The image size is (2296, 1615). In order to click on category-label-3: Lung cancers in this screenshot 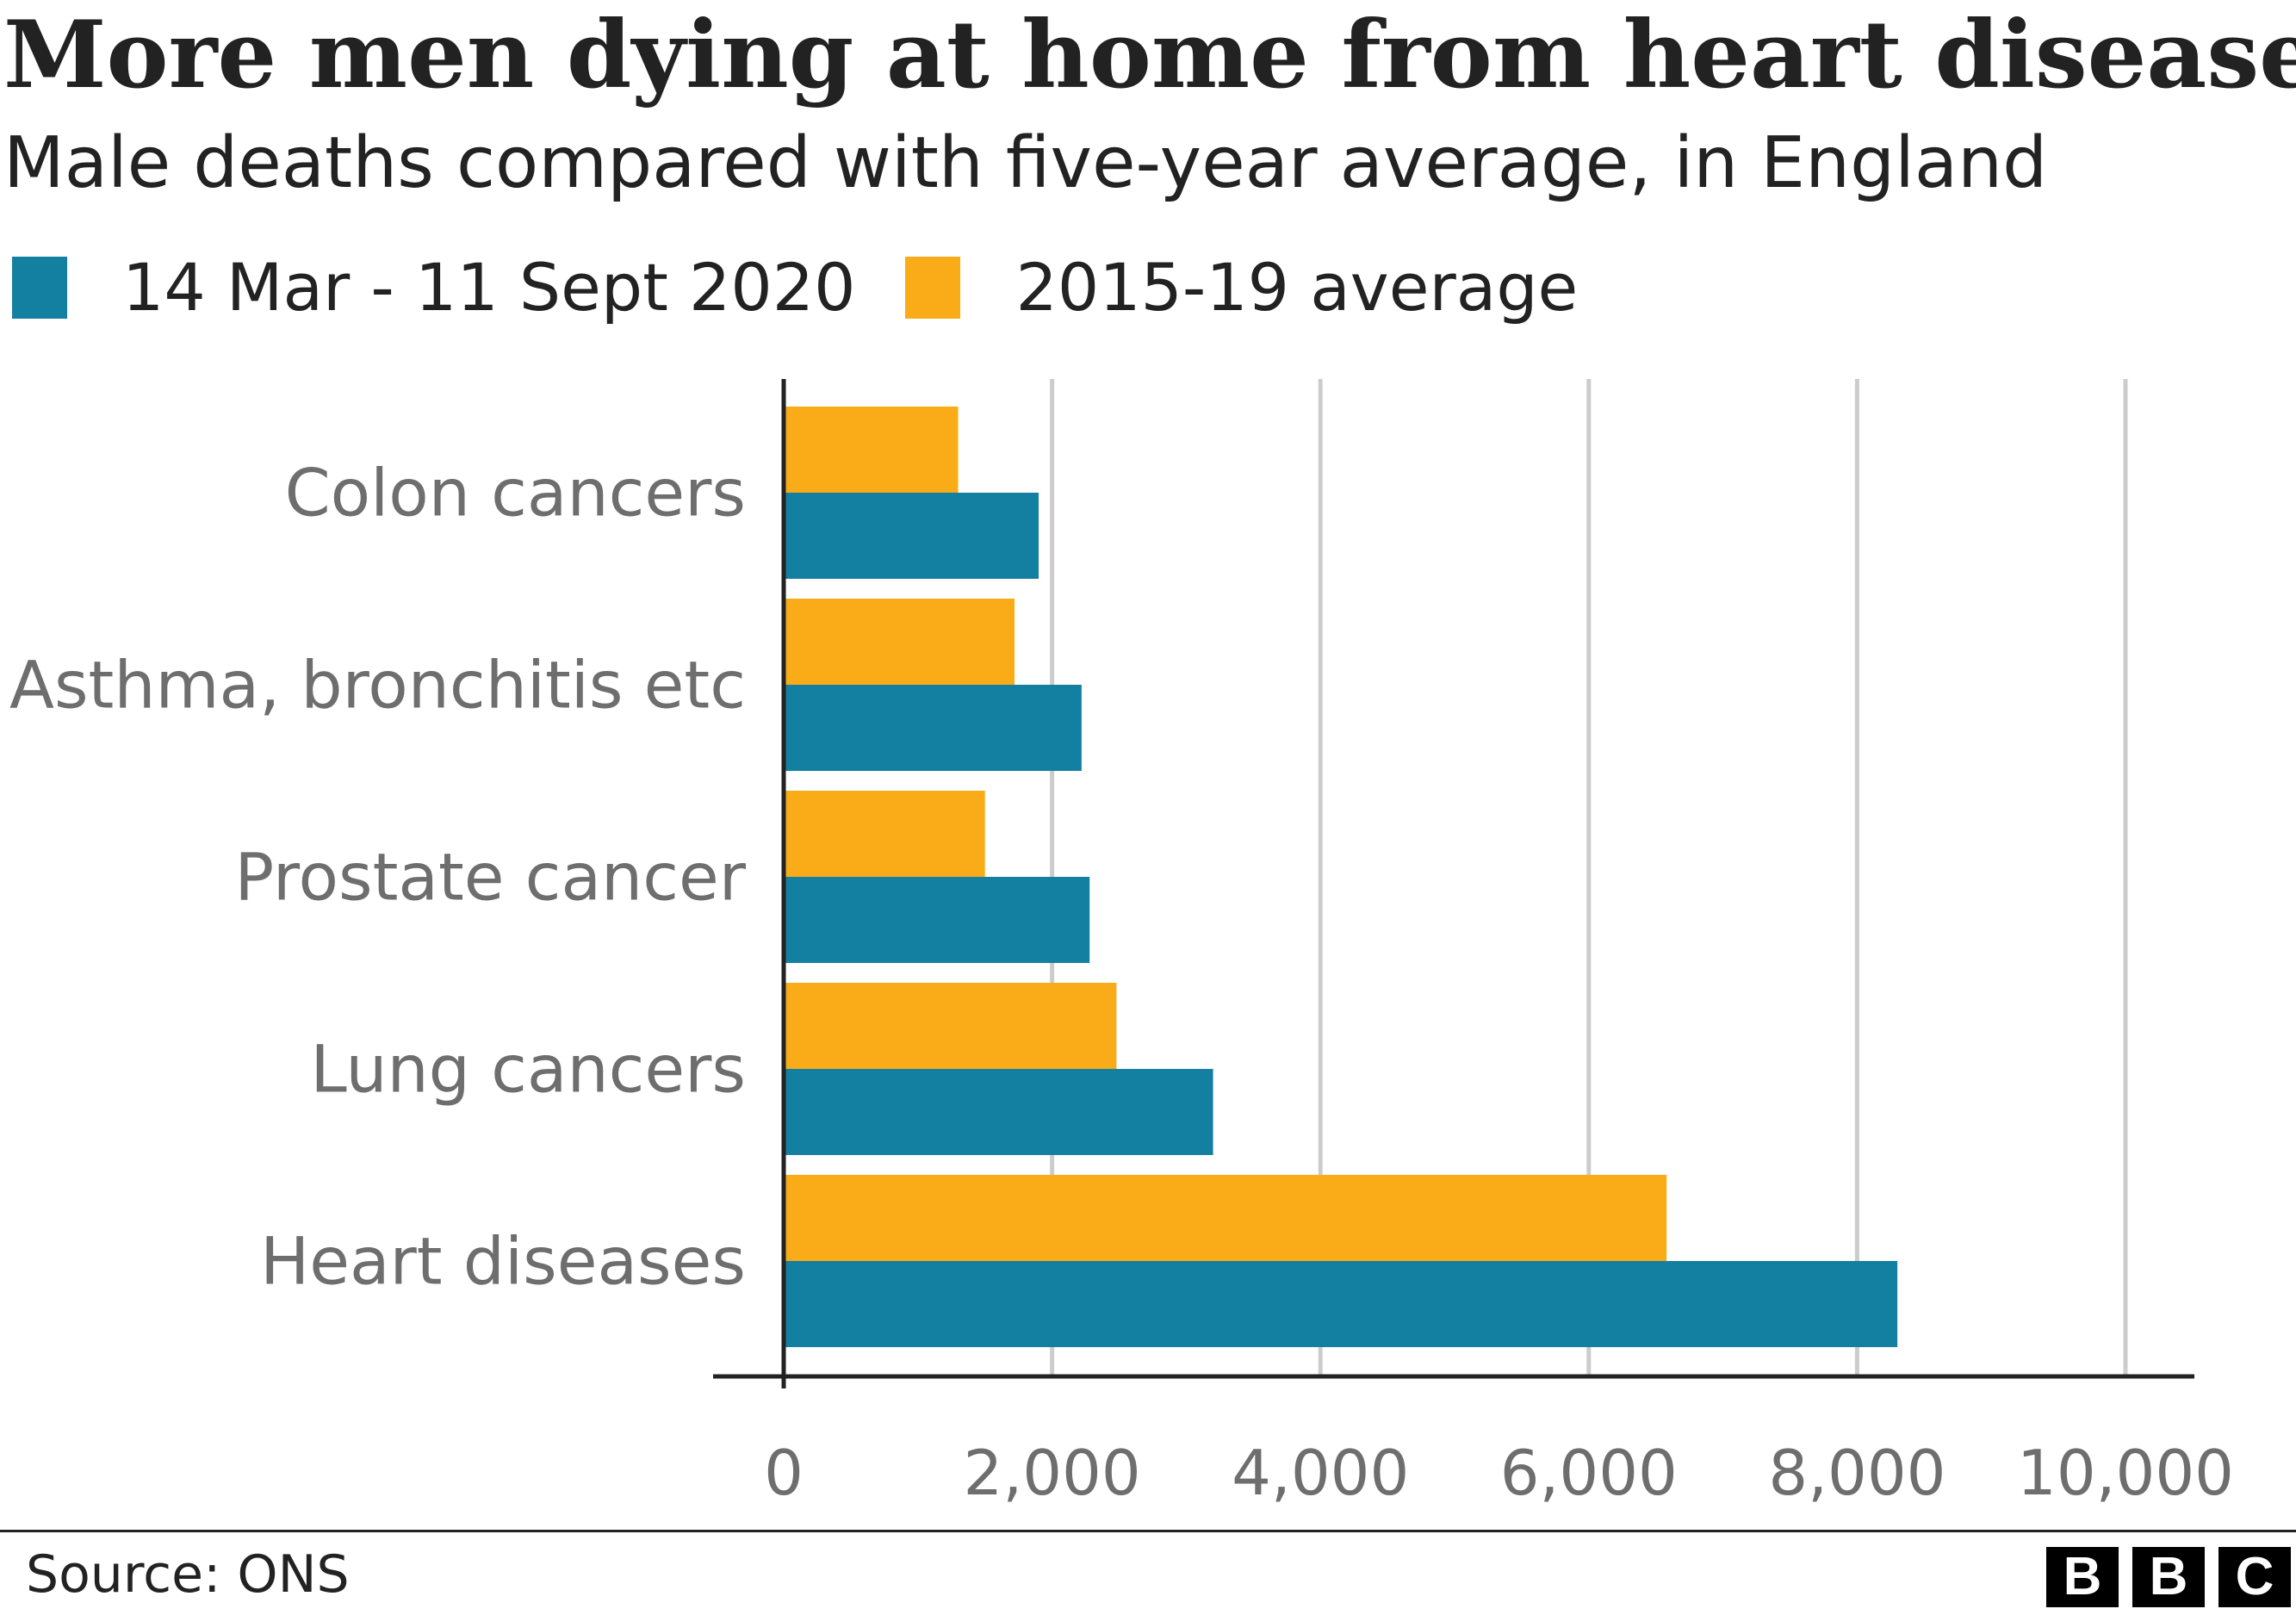, I will do `click(528, 1069)`.